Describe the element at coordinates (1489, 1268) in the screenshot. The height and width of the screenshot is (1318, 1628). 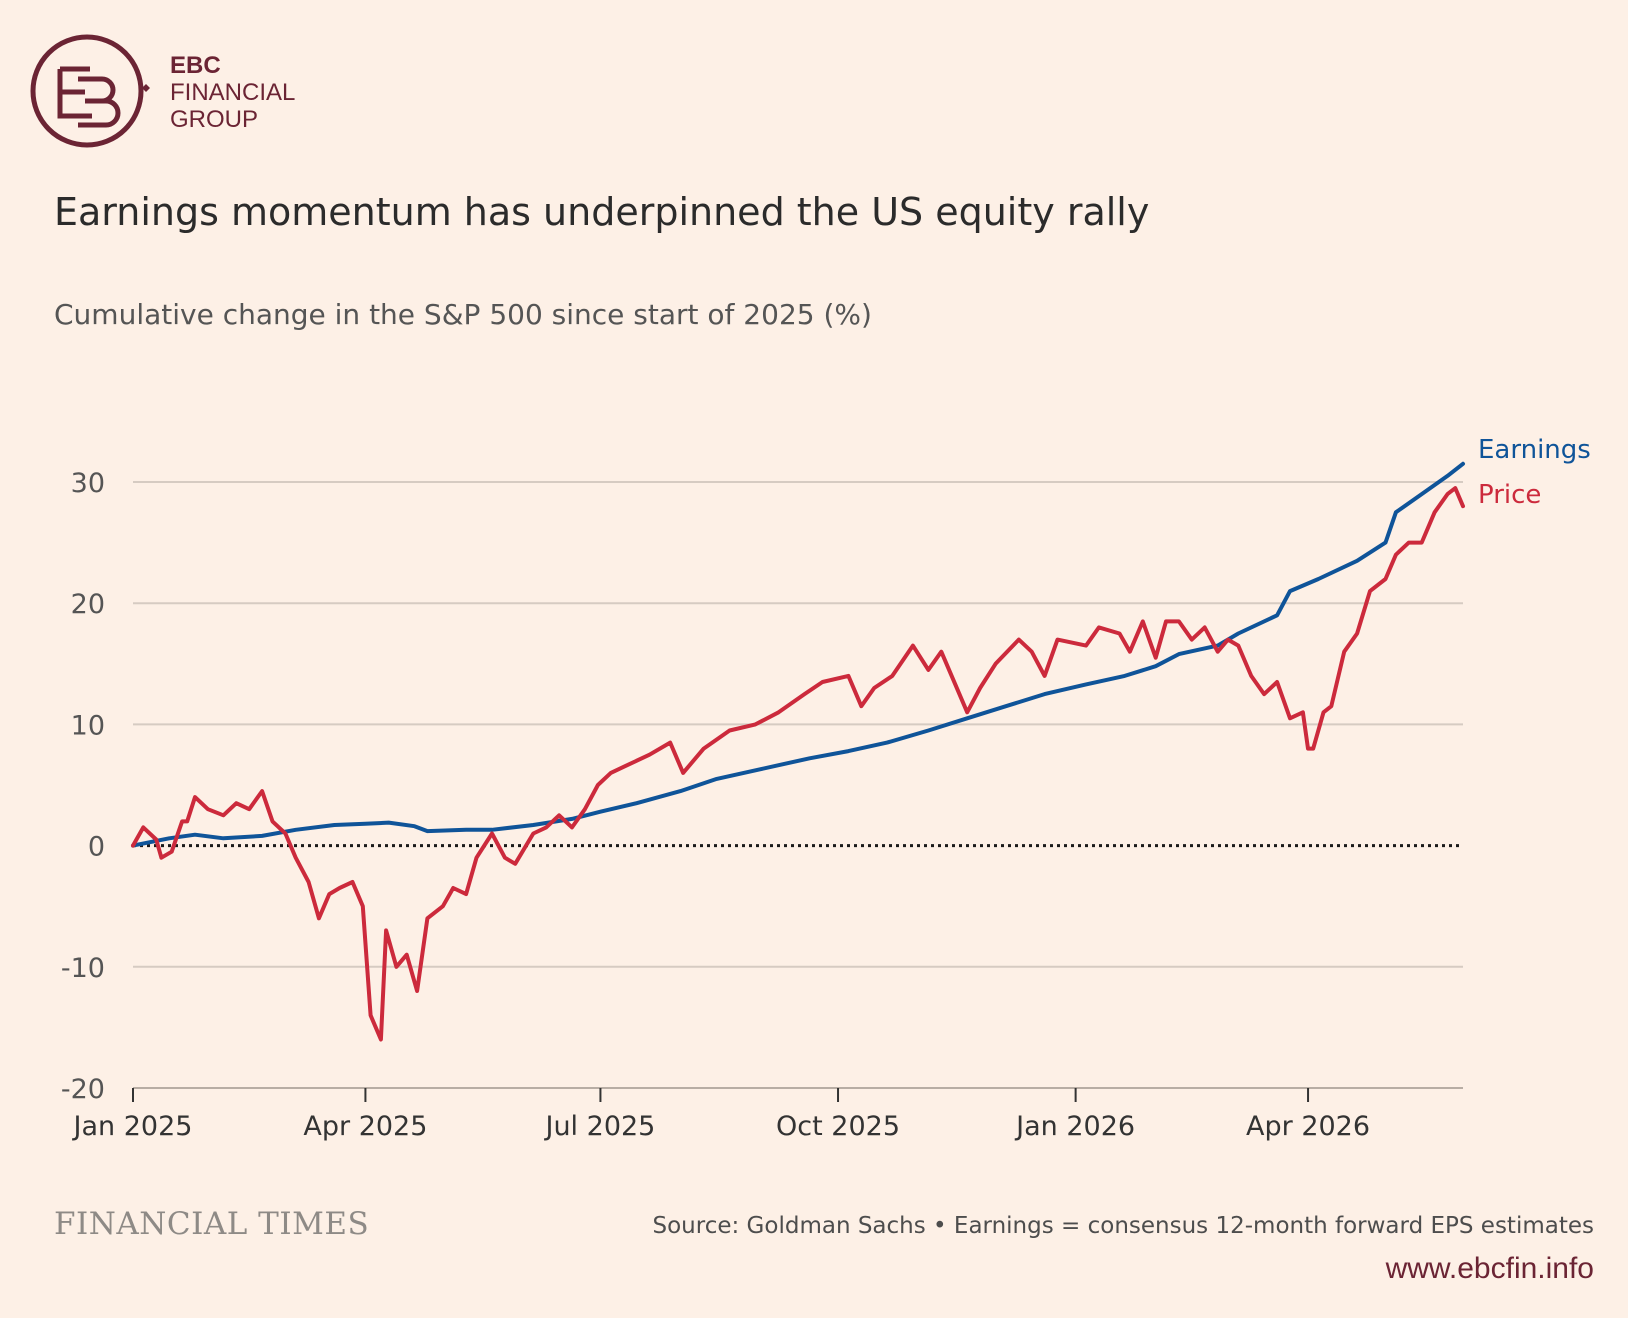
I see `website-url: www.ebcfin.info` at that location.